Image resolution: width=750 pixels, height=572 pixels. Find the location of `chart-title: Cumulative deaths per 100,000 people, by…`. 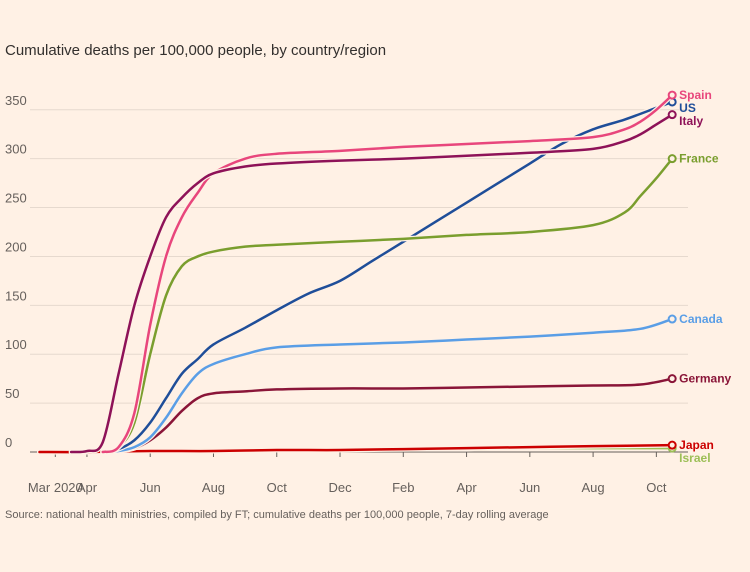

chart-title: Cumulative deaths per 100,000 people, by… is located at coordinates (196, 50).